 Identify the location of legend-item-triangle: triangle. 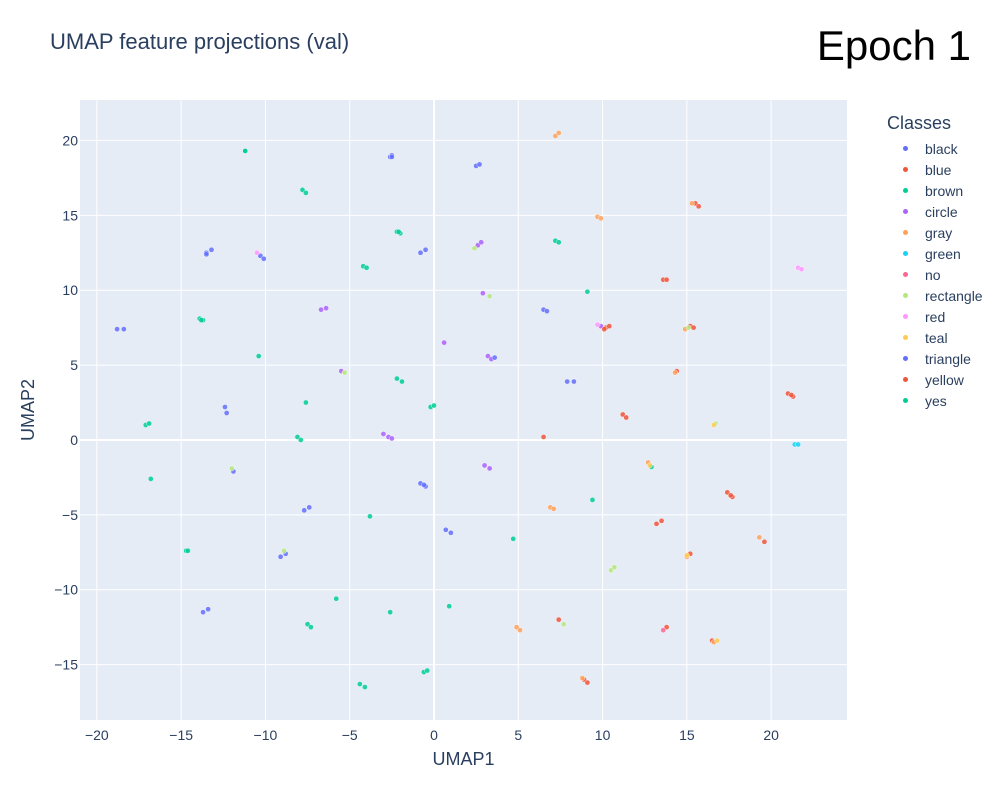
(935, 358).